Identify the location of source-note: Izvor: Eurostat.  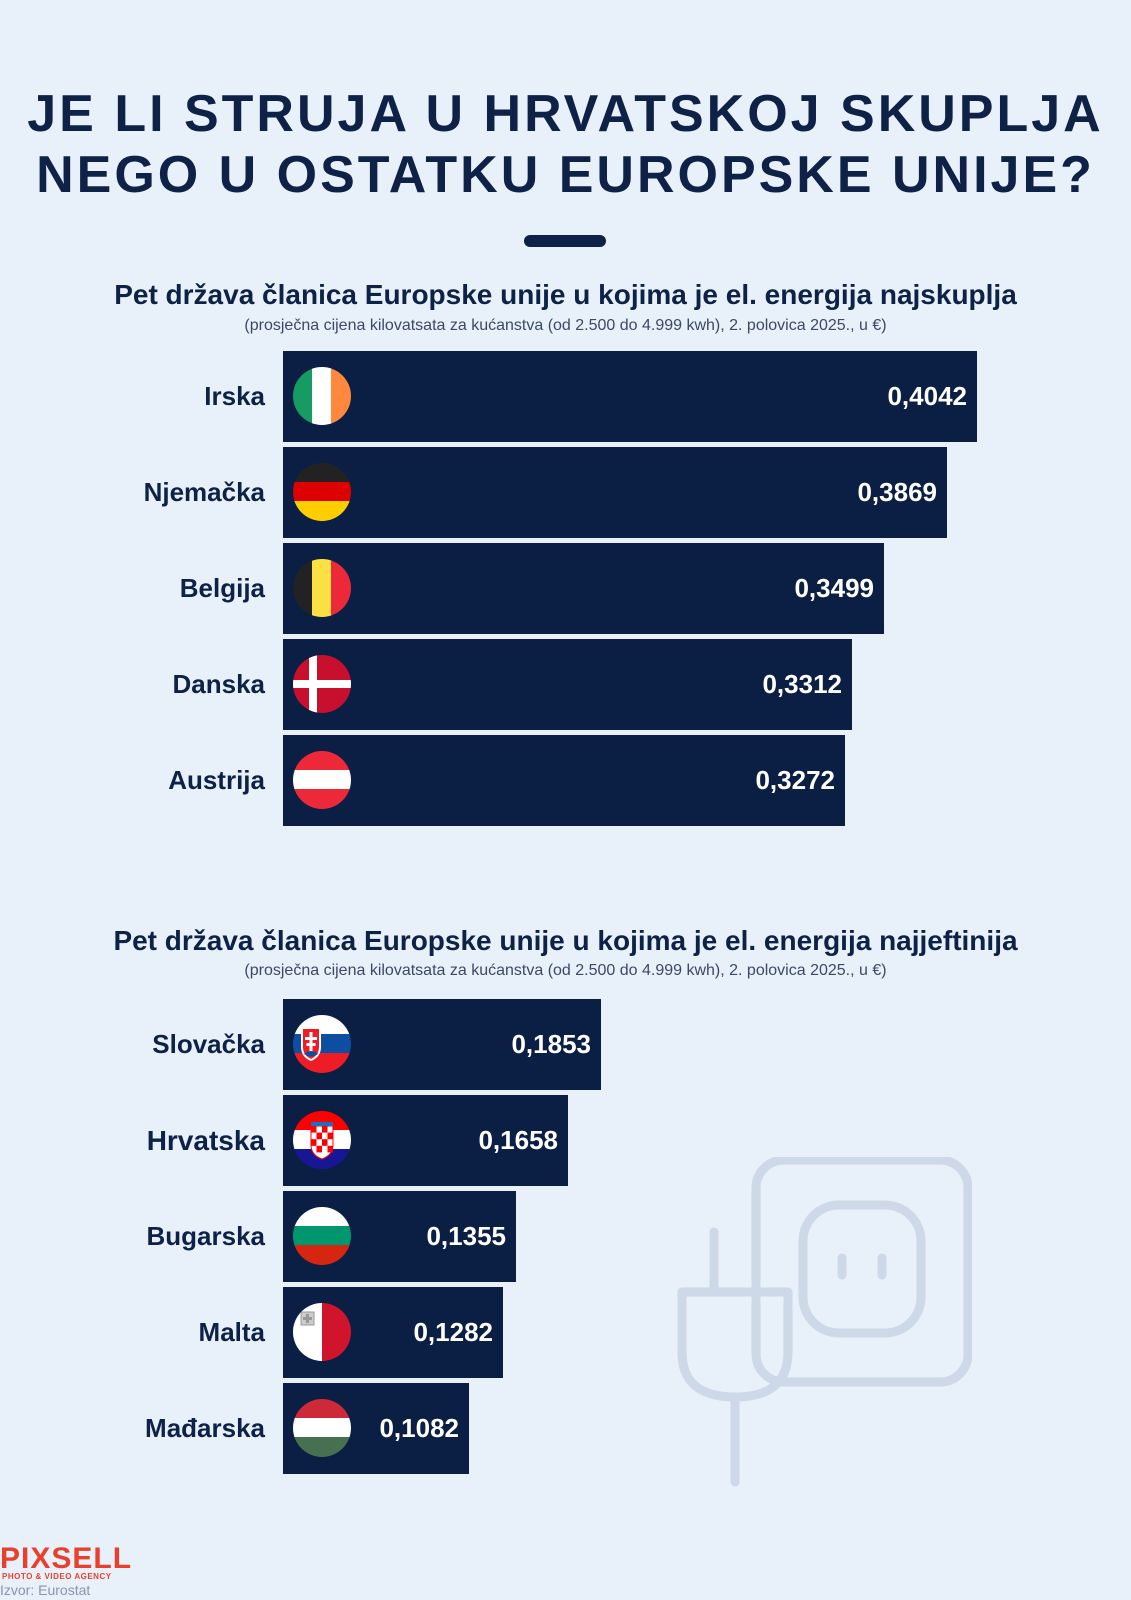
(45, 1590).